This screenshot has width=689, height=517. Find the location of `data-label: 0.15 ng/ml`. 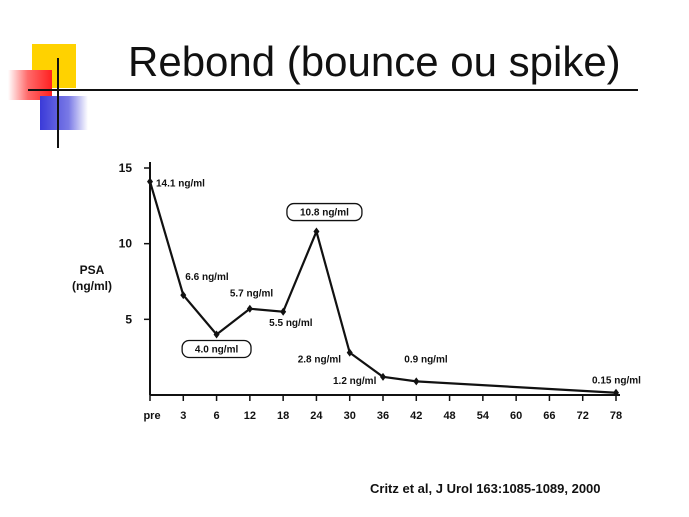

data-label: 0.15 ng/ml is located at coordinates (616, 381).